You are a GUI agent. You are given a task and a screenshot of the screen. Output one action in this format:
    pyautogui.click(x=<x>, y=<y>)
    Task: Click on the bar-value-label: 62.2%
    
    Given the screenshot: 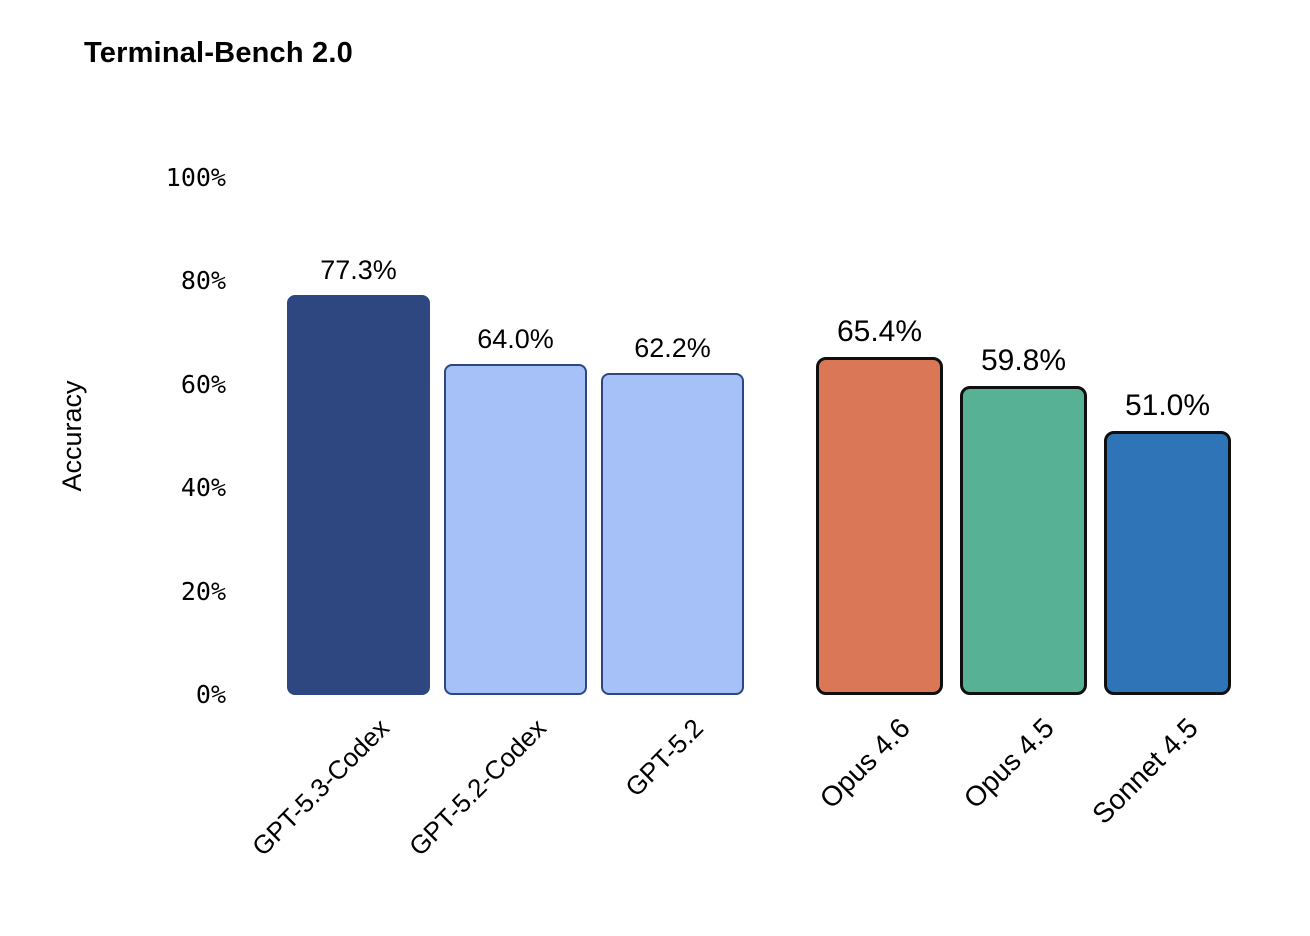 What is the action you would take?
    pyautogui.click(x=672, y=348)
    